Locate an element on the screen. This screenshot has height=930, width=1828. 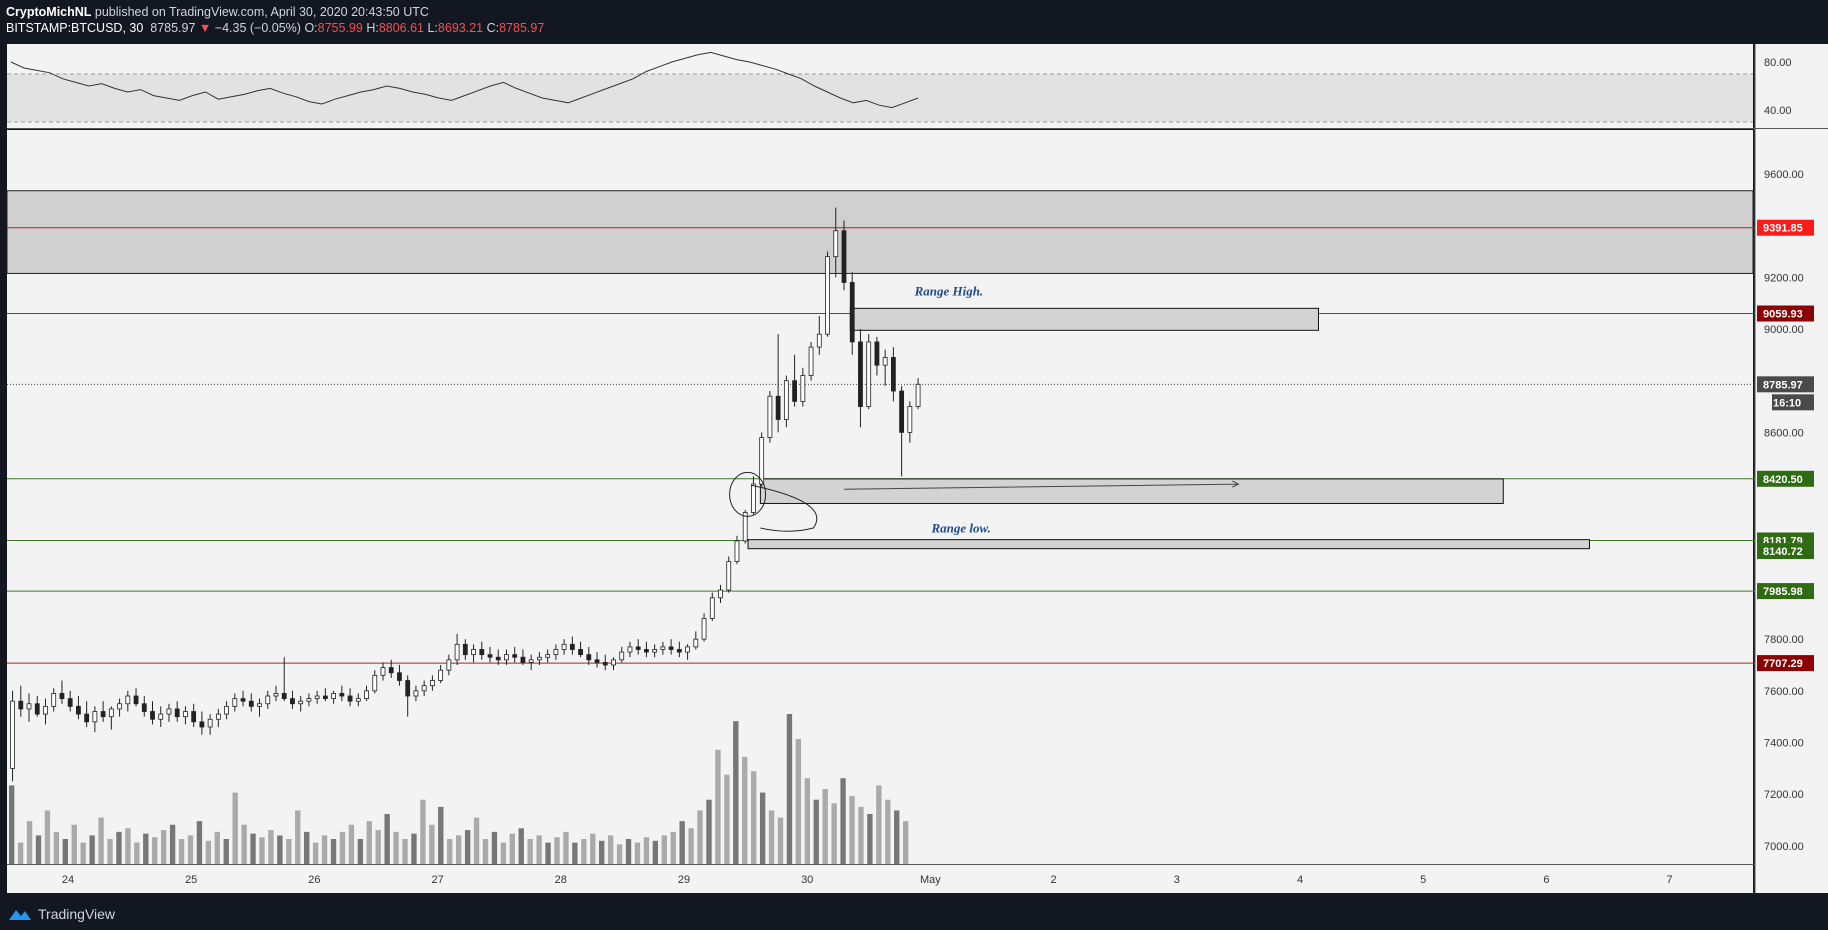
time-tick-label: 7 is located at coordinates (1670, 880).